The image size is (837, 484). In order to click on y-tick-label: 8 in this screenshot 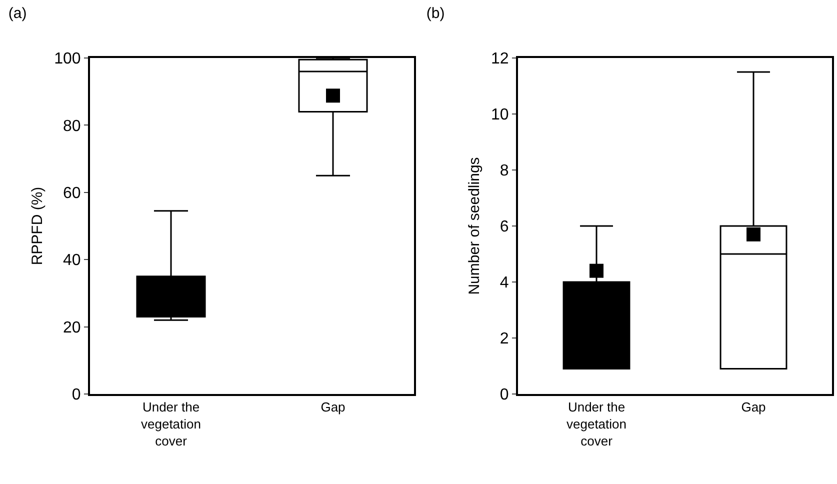, I will do `click(504, 171)`.